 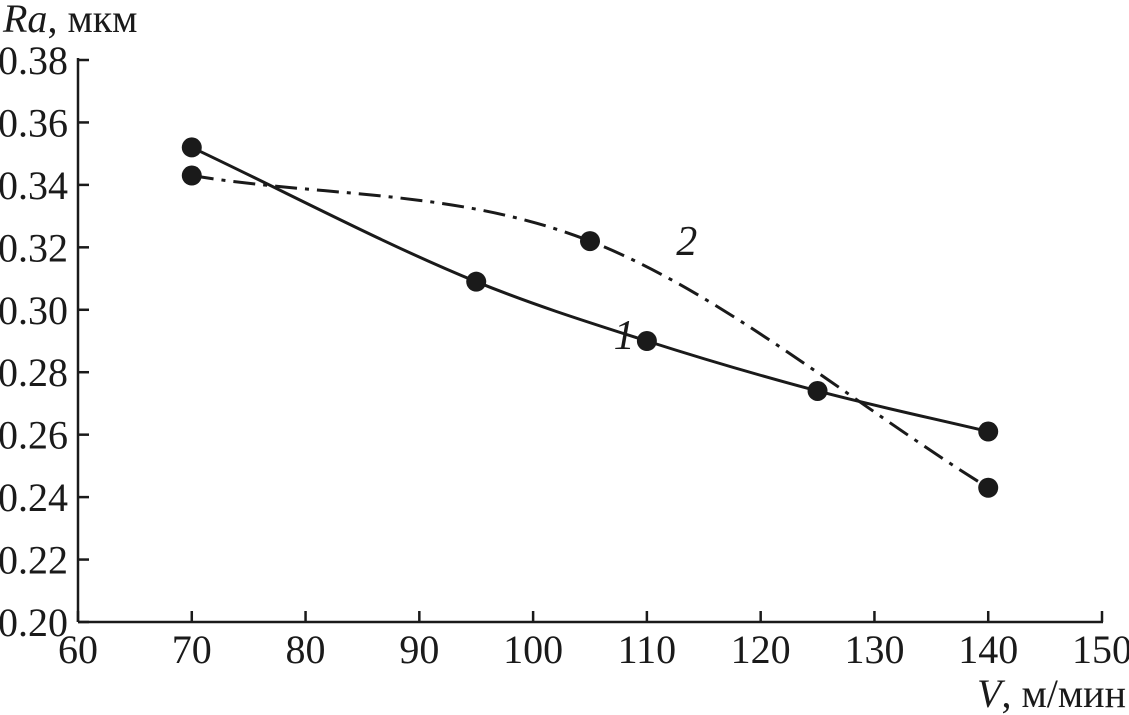 What do you see at coordinates (34, 497) in the screenshot?
I see `y-tick-label: 0.24` at bounding box center [34, 497].